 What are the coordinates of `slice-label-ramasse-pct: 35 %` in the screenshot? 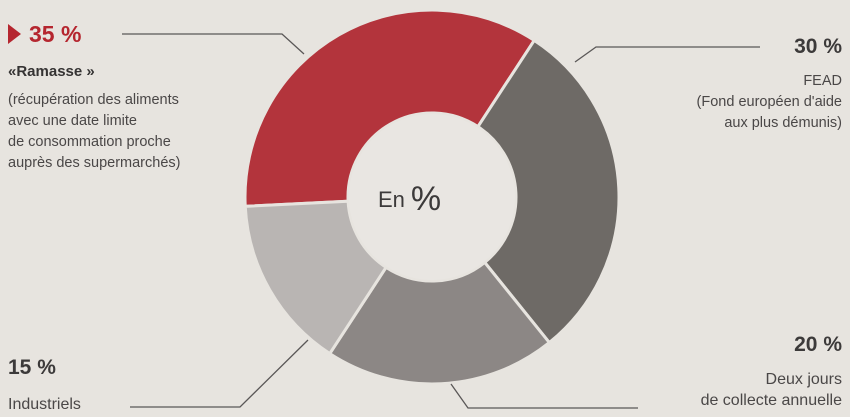 It's located at (44, 34).